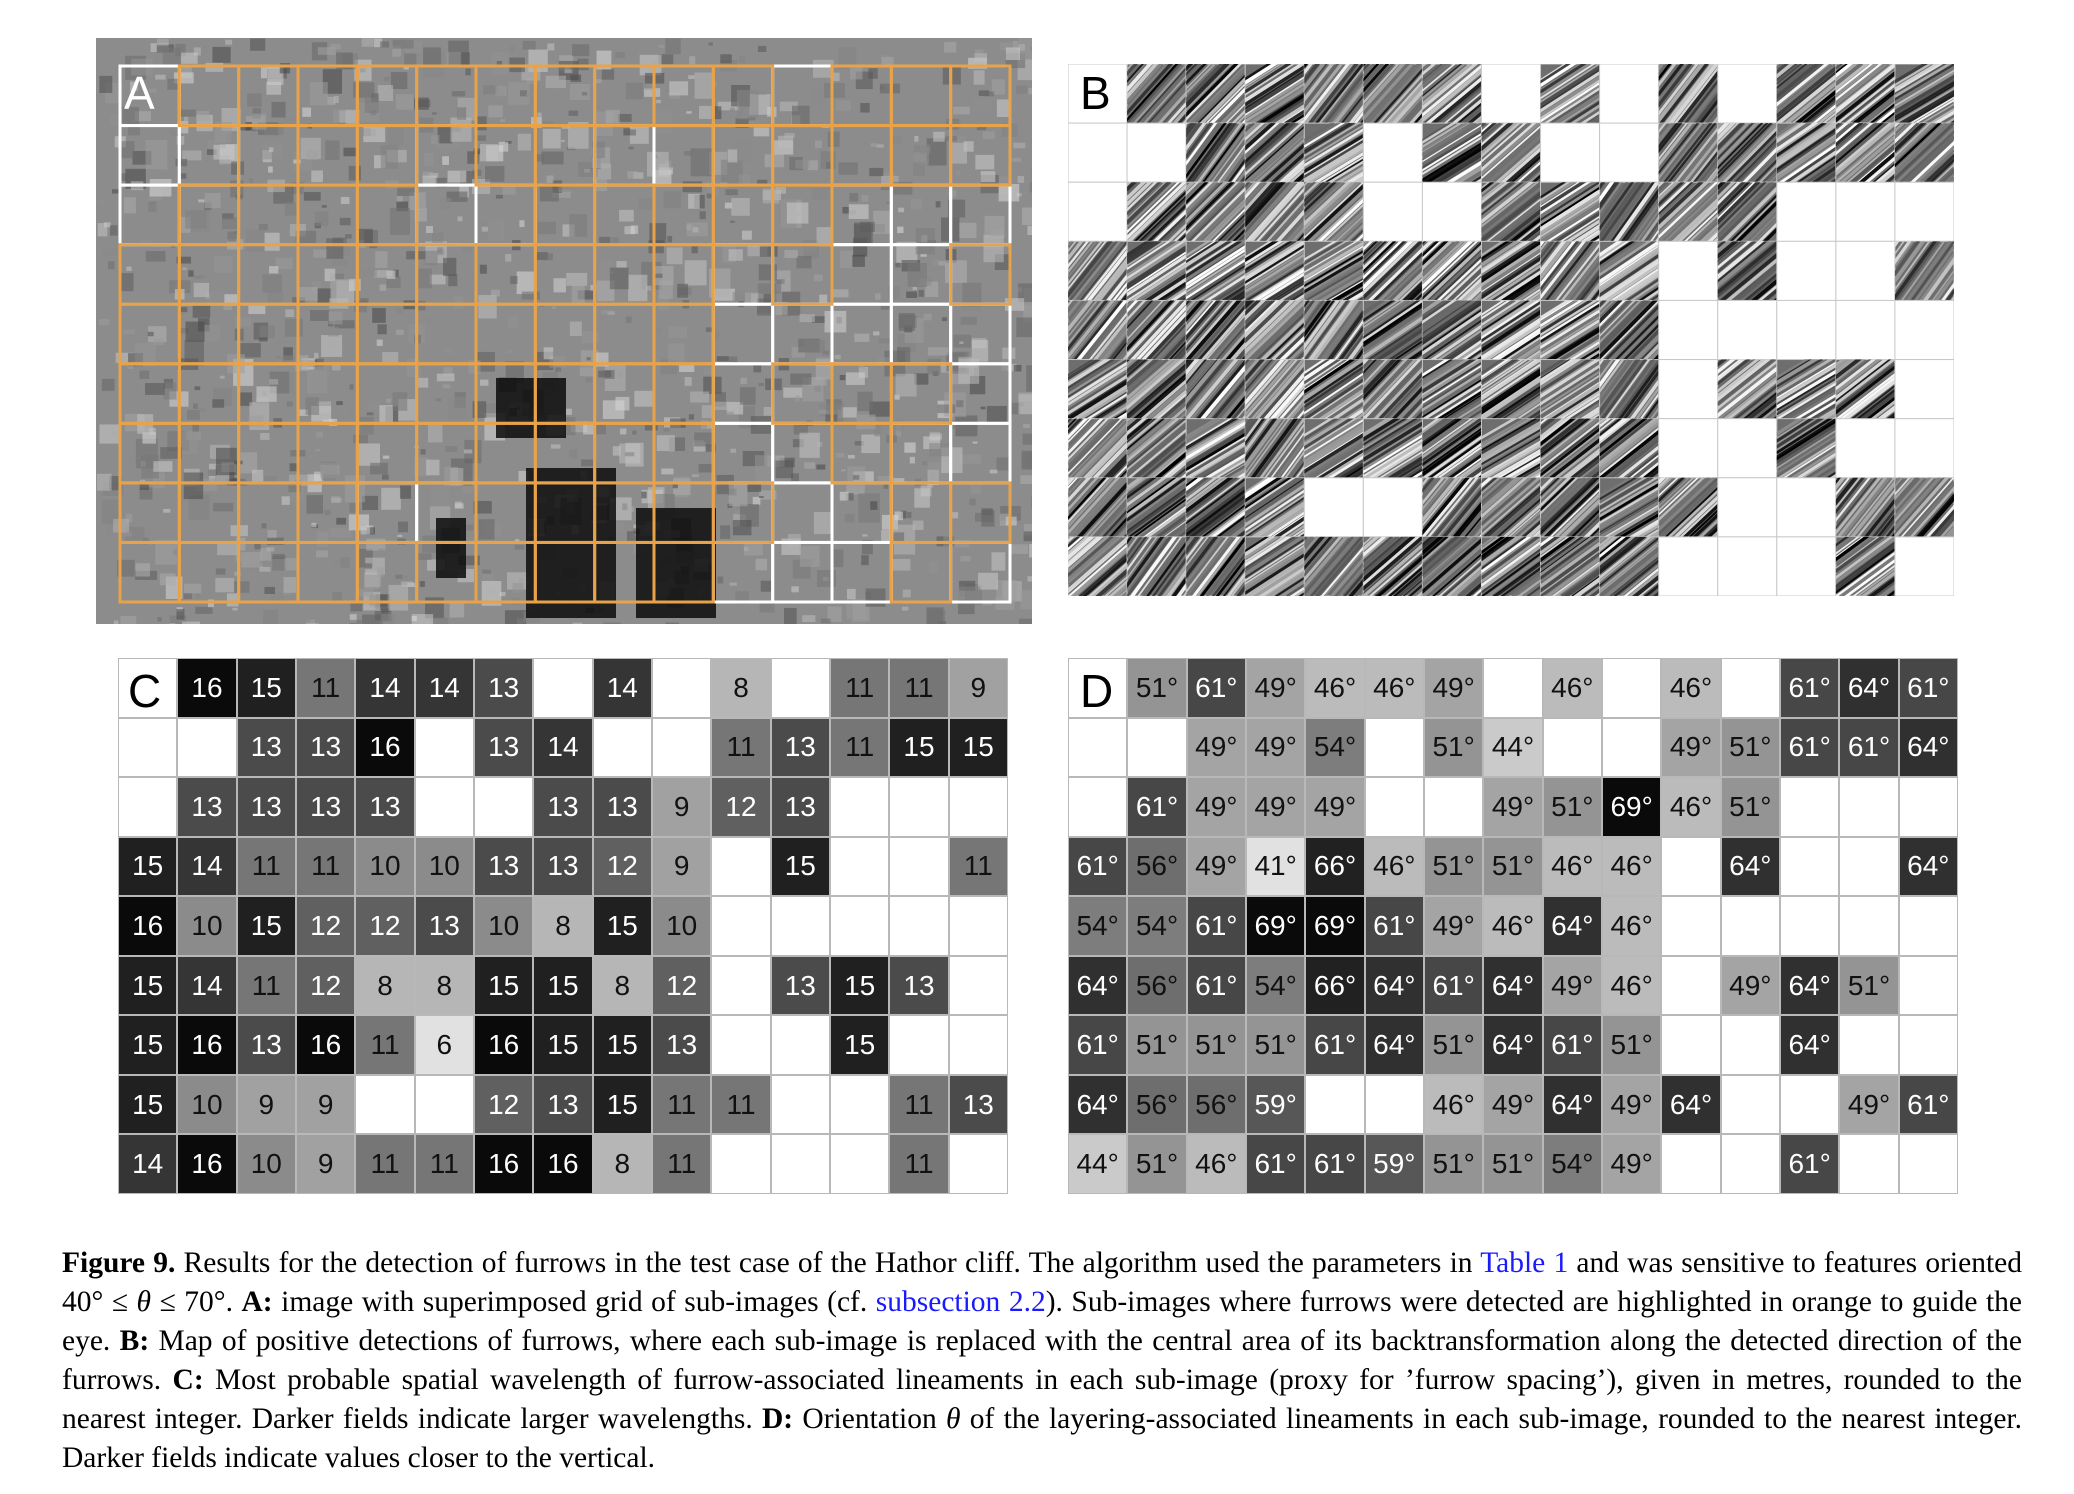 Image resolution: width=2074 pixels, height=1494 pixels. Describe the element at coordinates (1524, 1263) in the screenshot. I see `table-1-link: Table 1` at that location.